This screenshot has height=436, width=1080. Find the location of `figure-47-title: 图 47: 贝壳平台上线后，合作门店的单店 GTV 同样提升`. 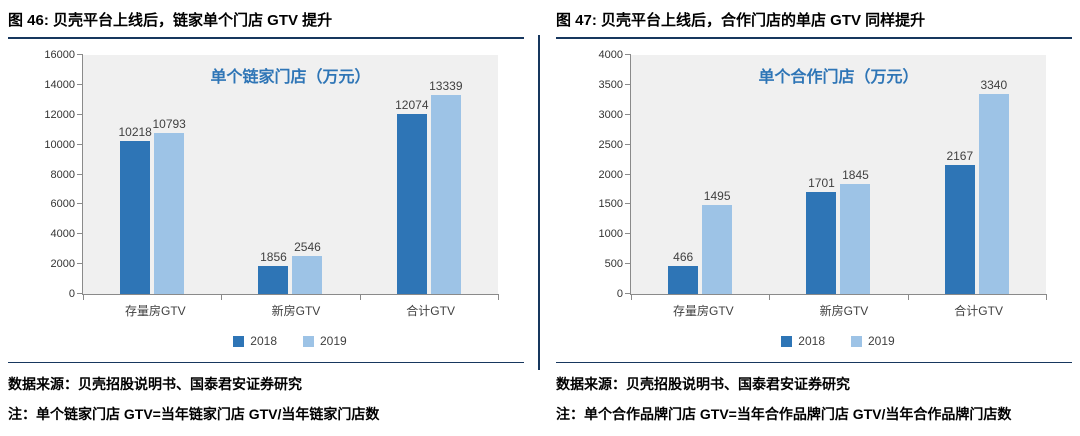

figure-47-title: 图 47: 贝壳平台上线后，合作门店的单店 GTV 同样提升 is located at coordinates (814, 19).